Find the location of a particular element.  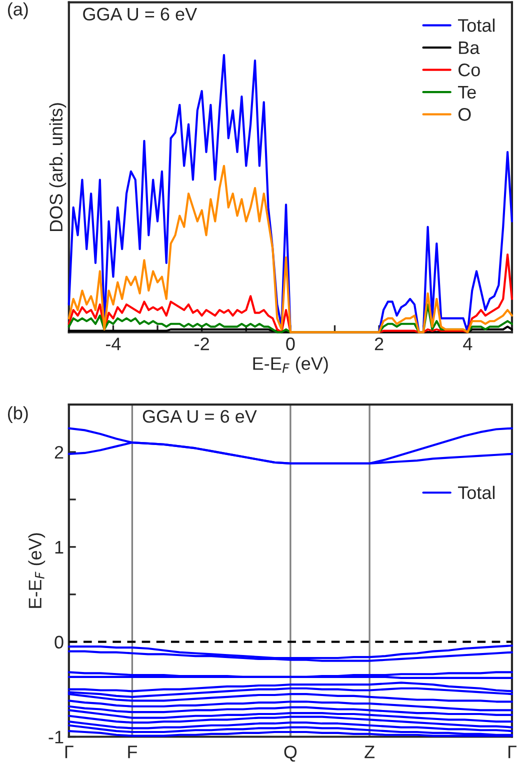

text: (a) is located at coordinates (18, 11).